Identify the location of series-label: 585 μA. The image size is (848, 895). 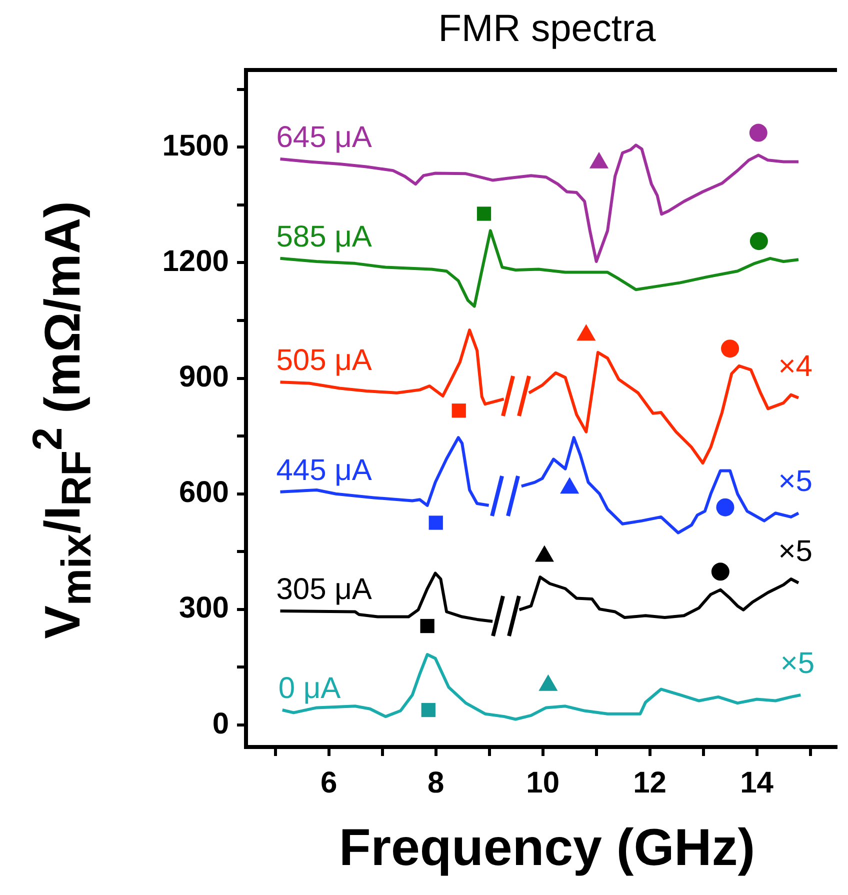
(324, 237).